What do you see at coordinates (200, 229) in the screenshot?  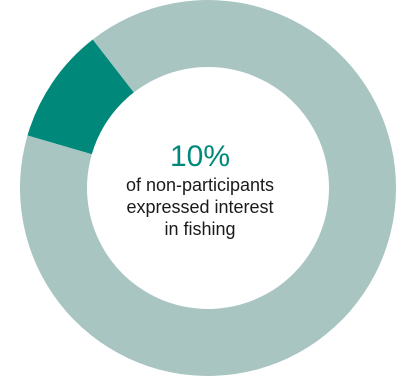 I see `center-caption-line-3: in fishing` at bounding box center [200, 229].